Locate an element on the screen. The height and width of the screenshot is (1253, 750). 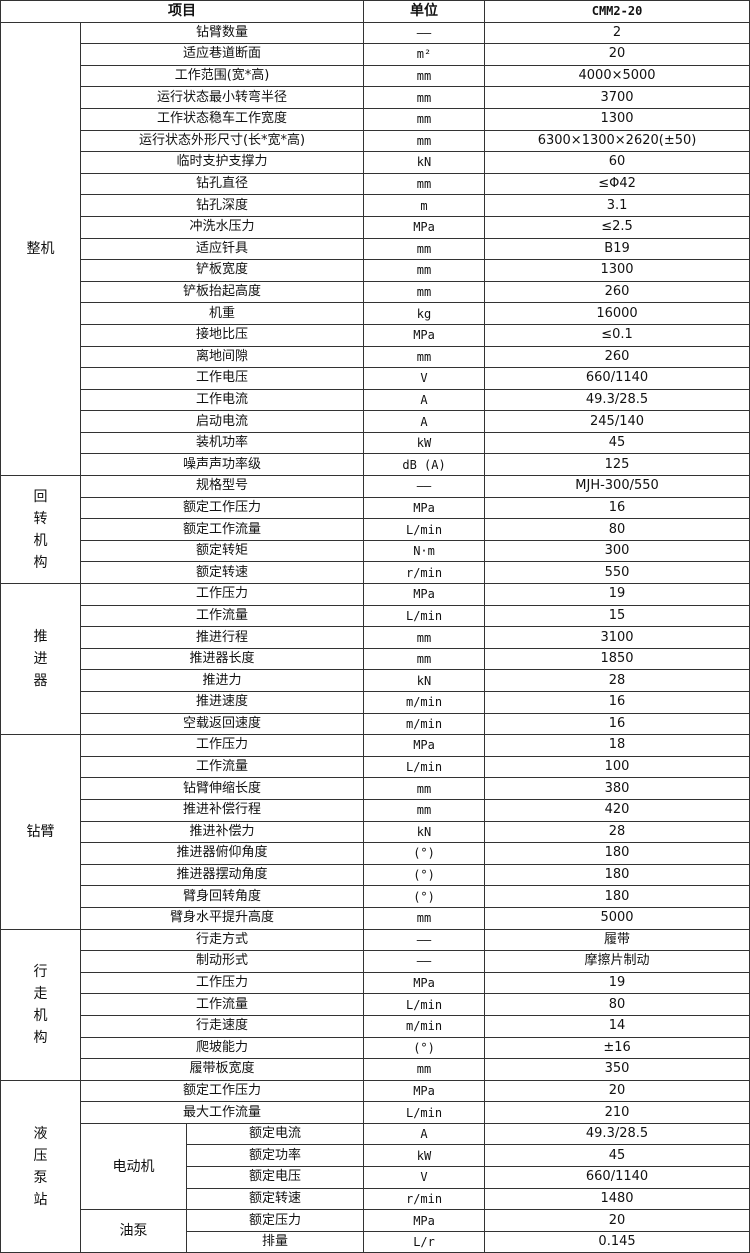
item-name: 推进器长度 is located at coordinates (222, 659).